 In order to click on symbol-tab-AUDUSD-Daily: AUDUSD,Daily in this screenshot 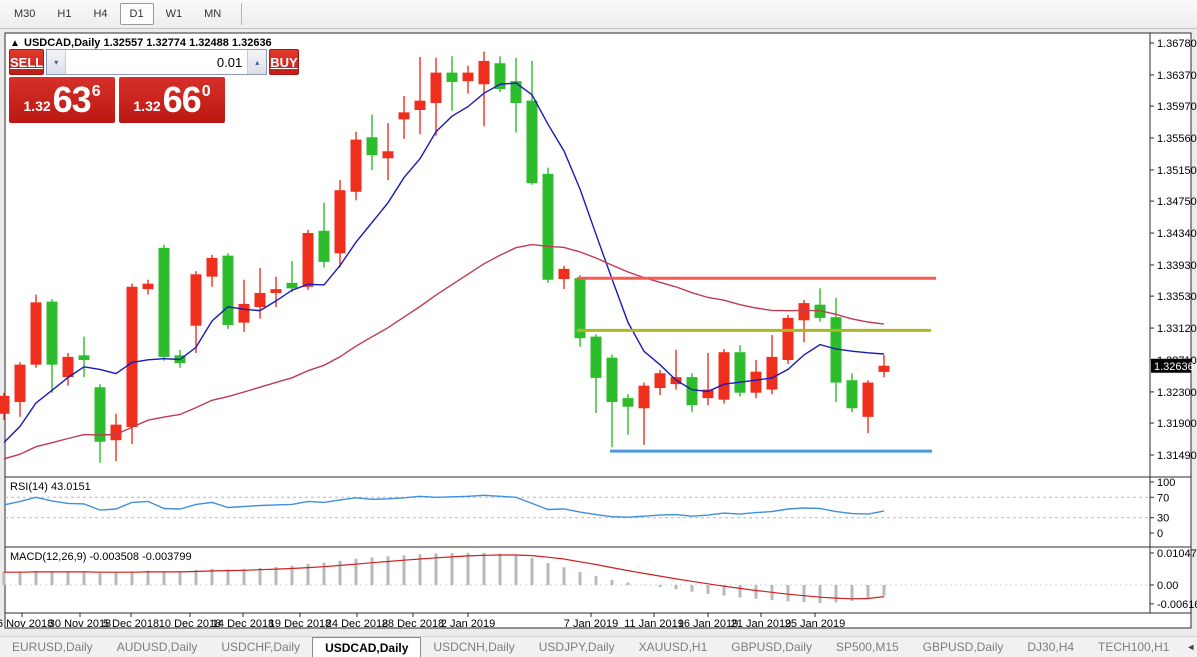, I will do `click(157, 647)`.